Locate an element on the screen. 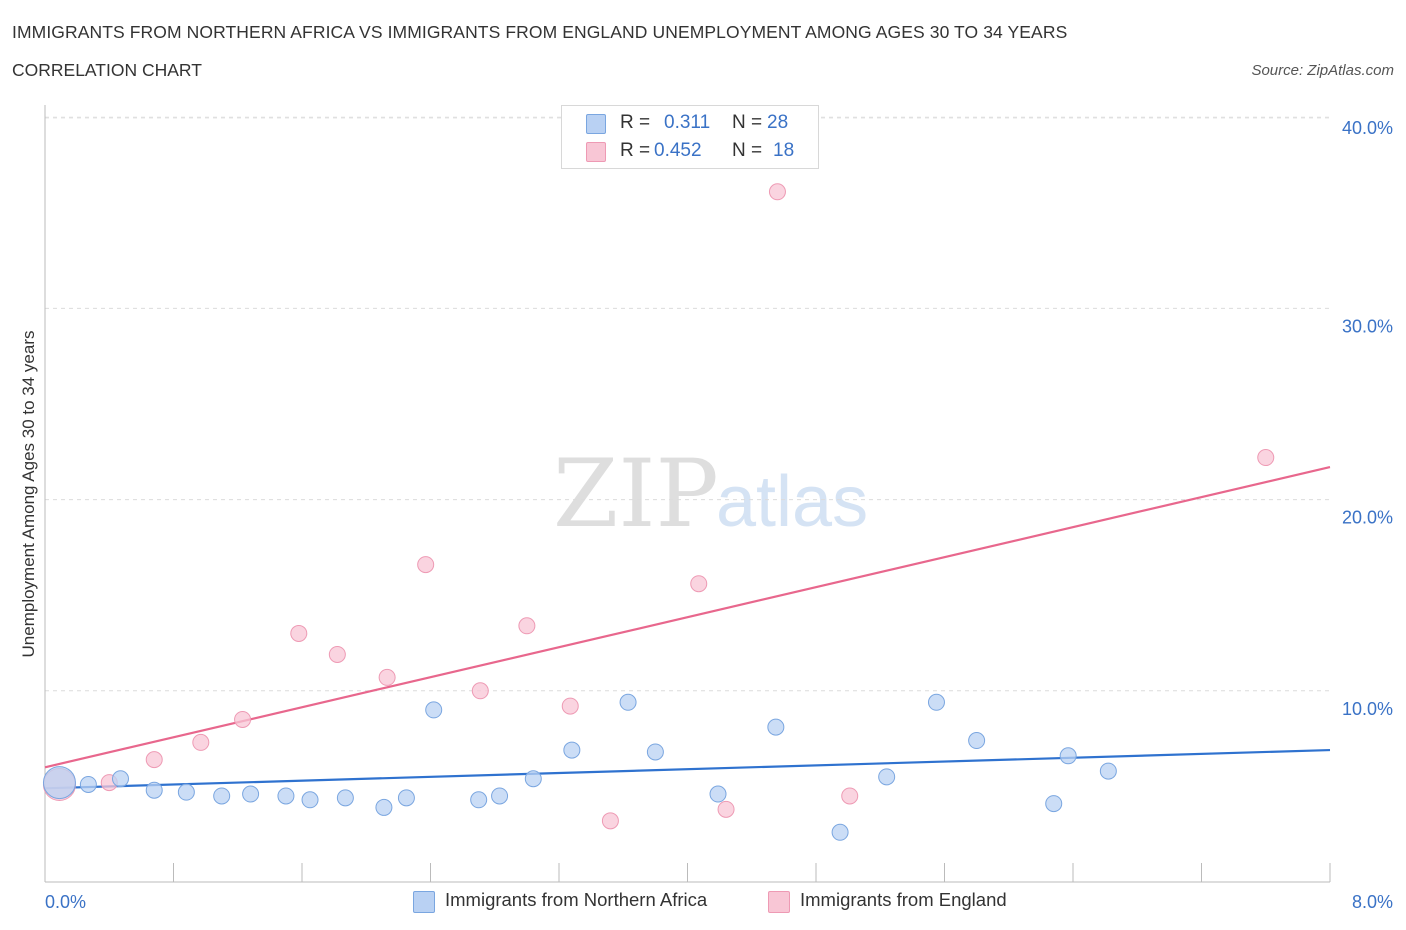  source-label: Source: ZipAtlas.com is located at coordinates (1322, 70).